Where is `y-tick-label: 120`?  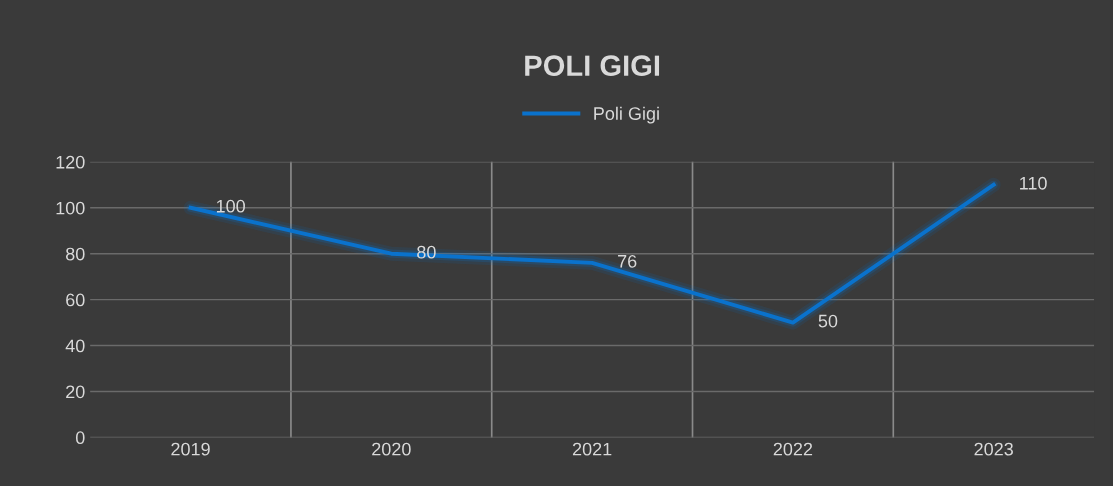 y-tick-label: 120 is located at coordinates (70, 162).